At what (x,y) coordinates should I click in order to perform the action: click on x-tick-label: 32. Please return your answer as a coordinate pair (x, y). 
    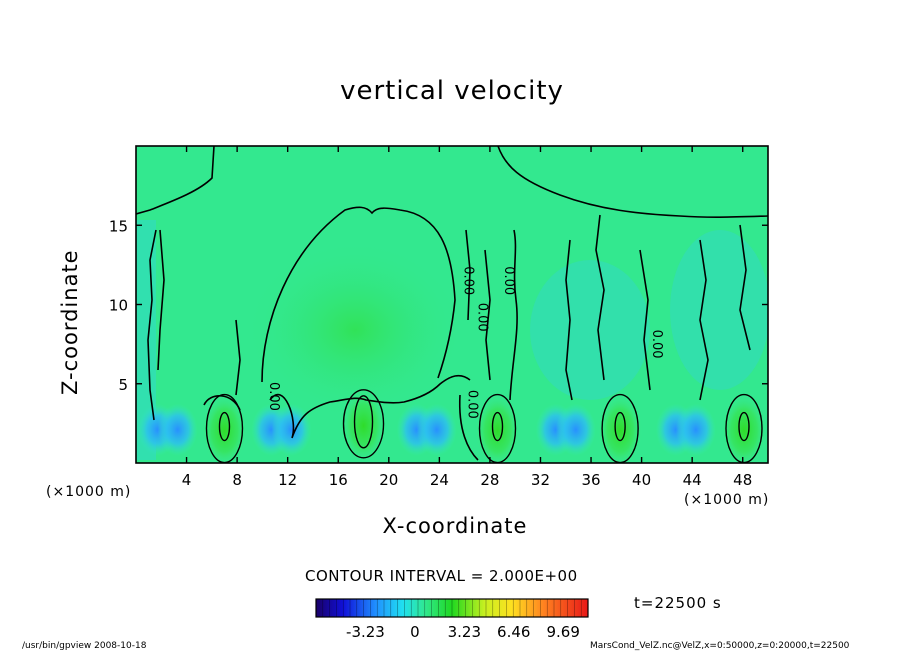
    Looking at the image, I should click on (540, 480).